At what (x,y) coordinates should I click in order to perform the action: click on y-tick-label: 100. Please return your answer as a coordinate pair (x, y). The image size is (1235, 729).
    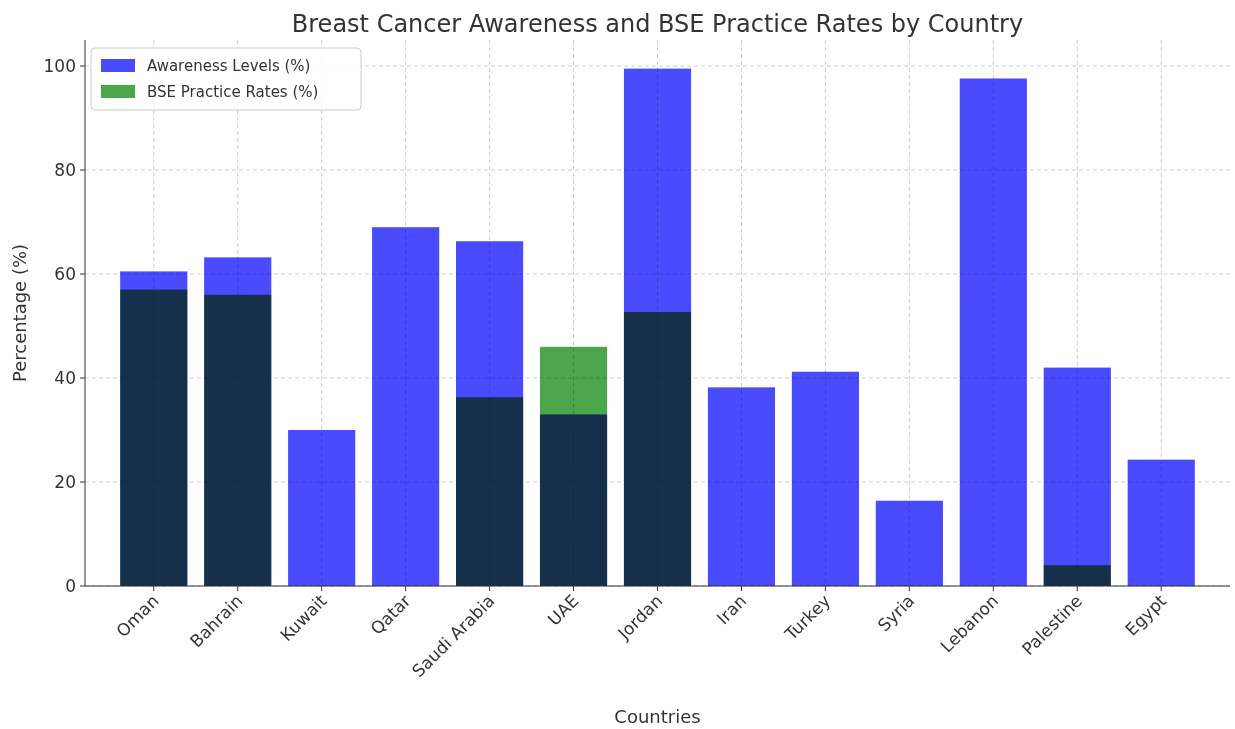
    Looking at the image, I should click on (59, 65).